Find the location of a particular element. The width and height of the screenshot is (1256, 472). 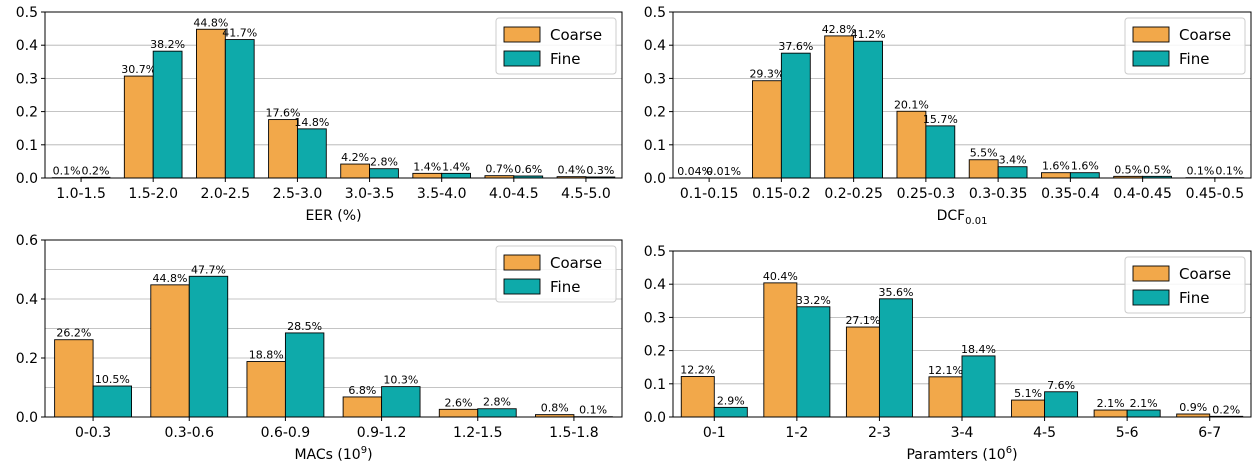

x-axis-label: Paramters (106) is located at coordinates (961, 454).